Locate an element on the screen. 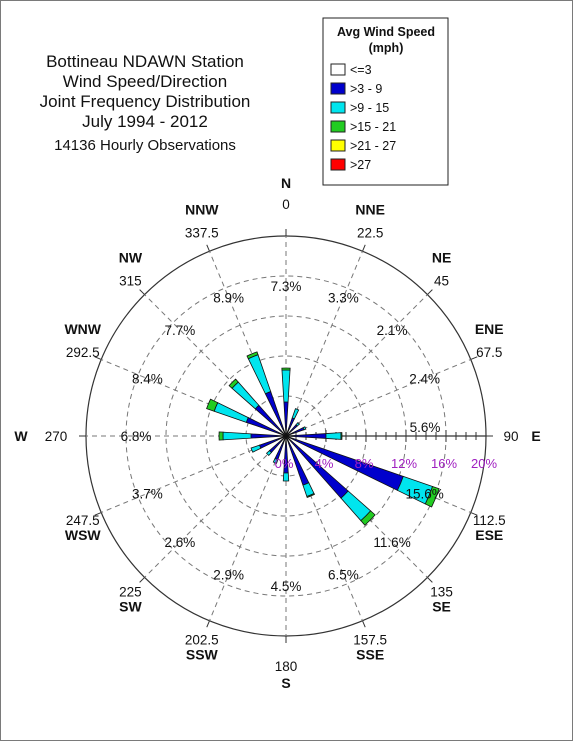 The height and width of the screenshot is (741, 573). direction-degree-ese: 112.5 is located at coordinates (489, 520).